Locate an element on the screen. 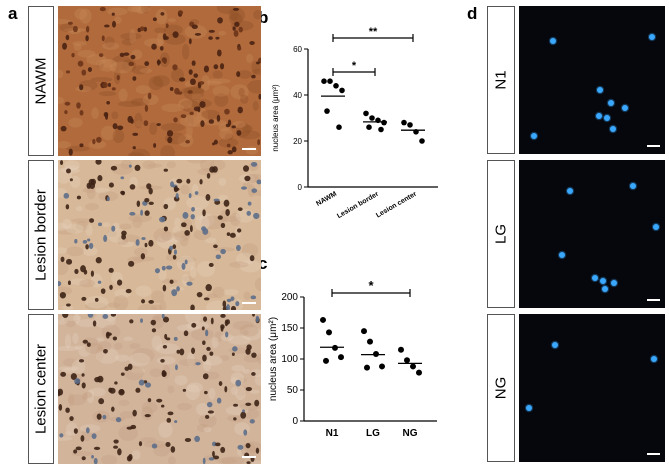  panel-d-row-label-ng: NG is located at coordinates (501, 388).